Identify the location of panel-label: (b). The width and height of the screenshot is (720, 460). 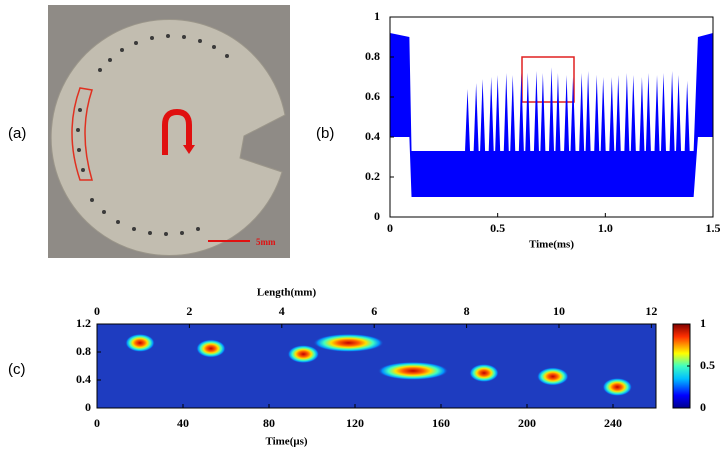
(325, 133).